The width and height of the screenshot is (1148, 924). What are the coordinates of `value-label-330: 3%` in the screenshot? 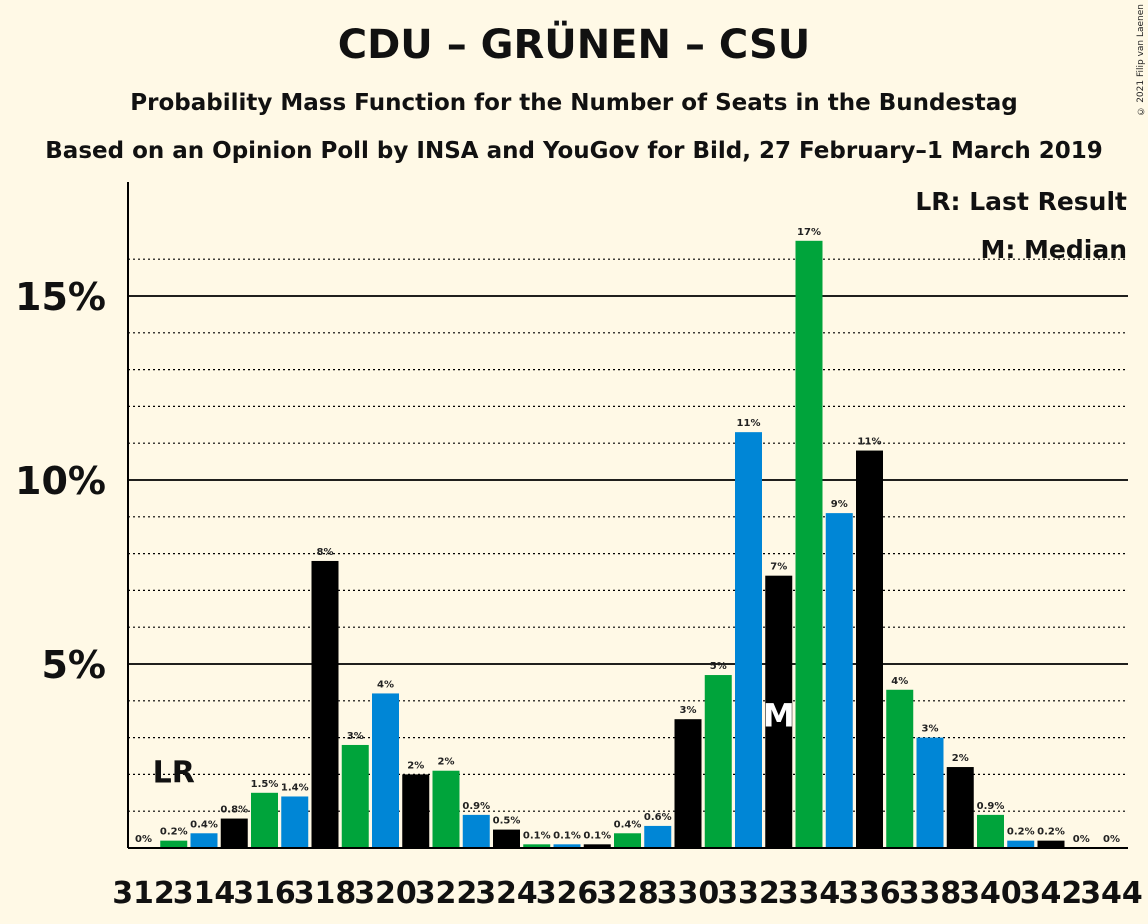 It's located at (688, 710).